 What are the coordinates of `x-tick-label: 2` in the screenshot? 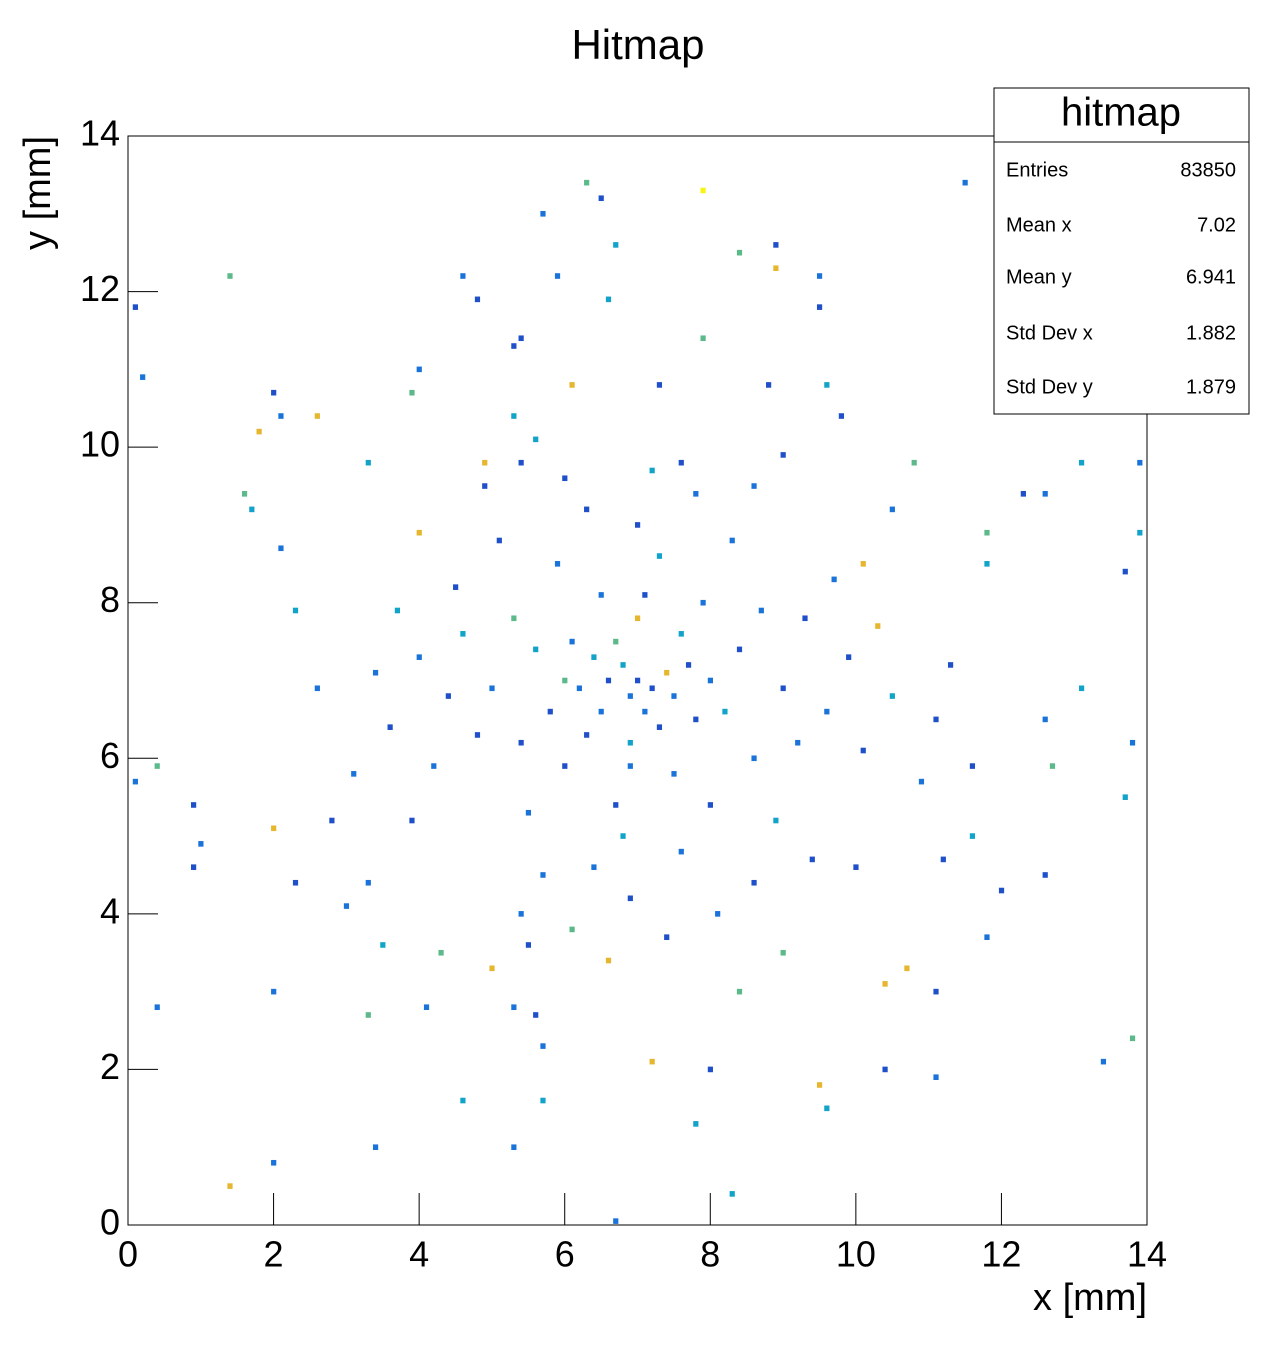 It's located at (274, 1254).